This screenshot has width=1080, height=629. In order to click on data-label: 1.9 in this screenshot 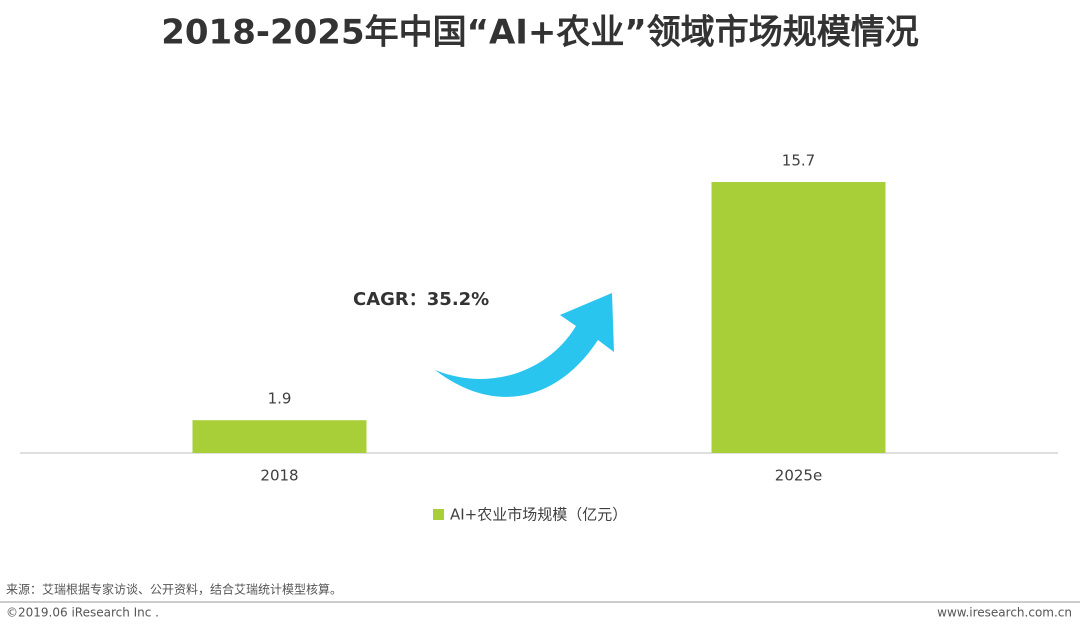, I will do `click(280, 399)`.